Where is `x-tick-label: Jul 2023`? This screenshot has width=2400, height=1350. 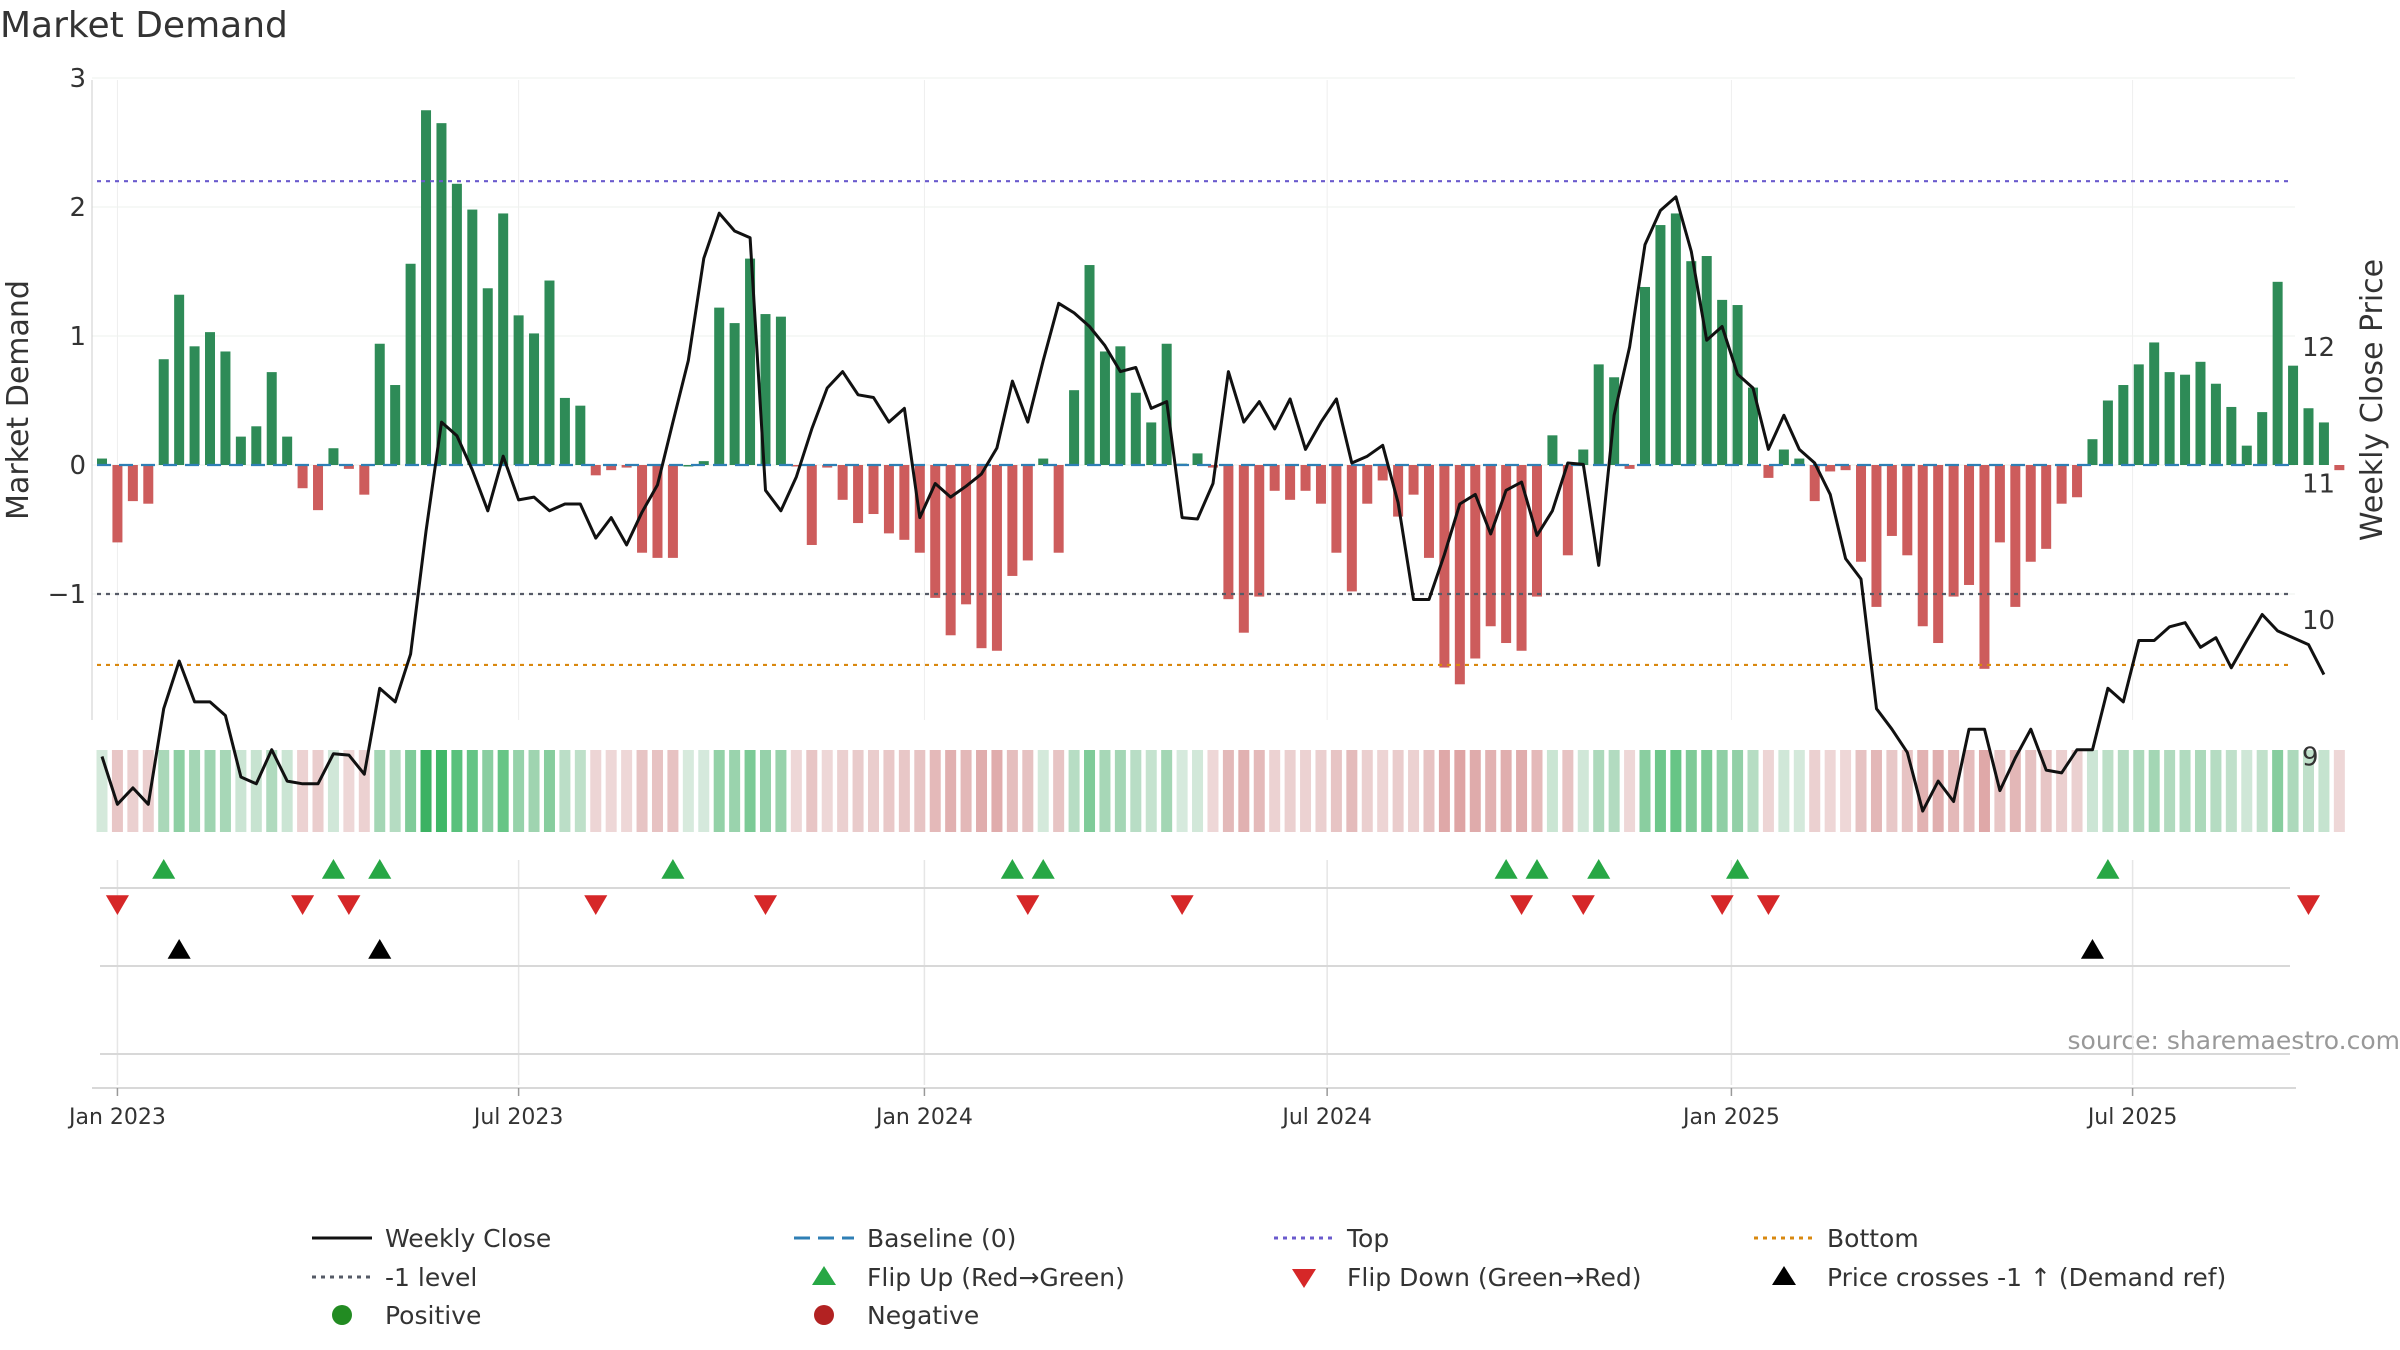
x-tick-label: Jul 2023 is located at coordinates (518, 1117).